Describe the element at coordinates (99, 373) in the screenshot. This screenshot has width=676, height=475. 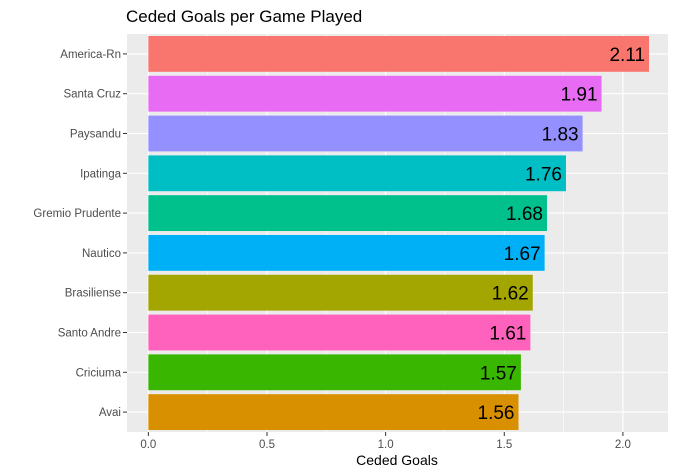
I see `y-tick-label: Criciuma` at that location.